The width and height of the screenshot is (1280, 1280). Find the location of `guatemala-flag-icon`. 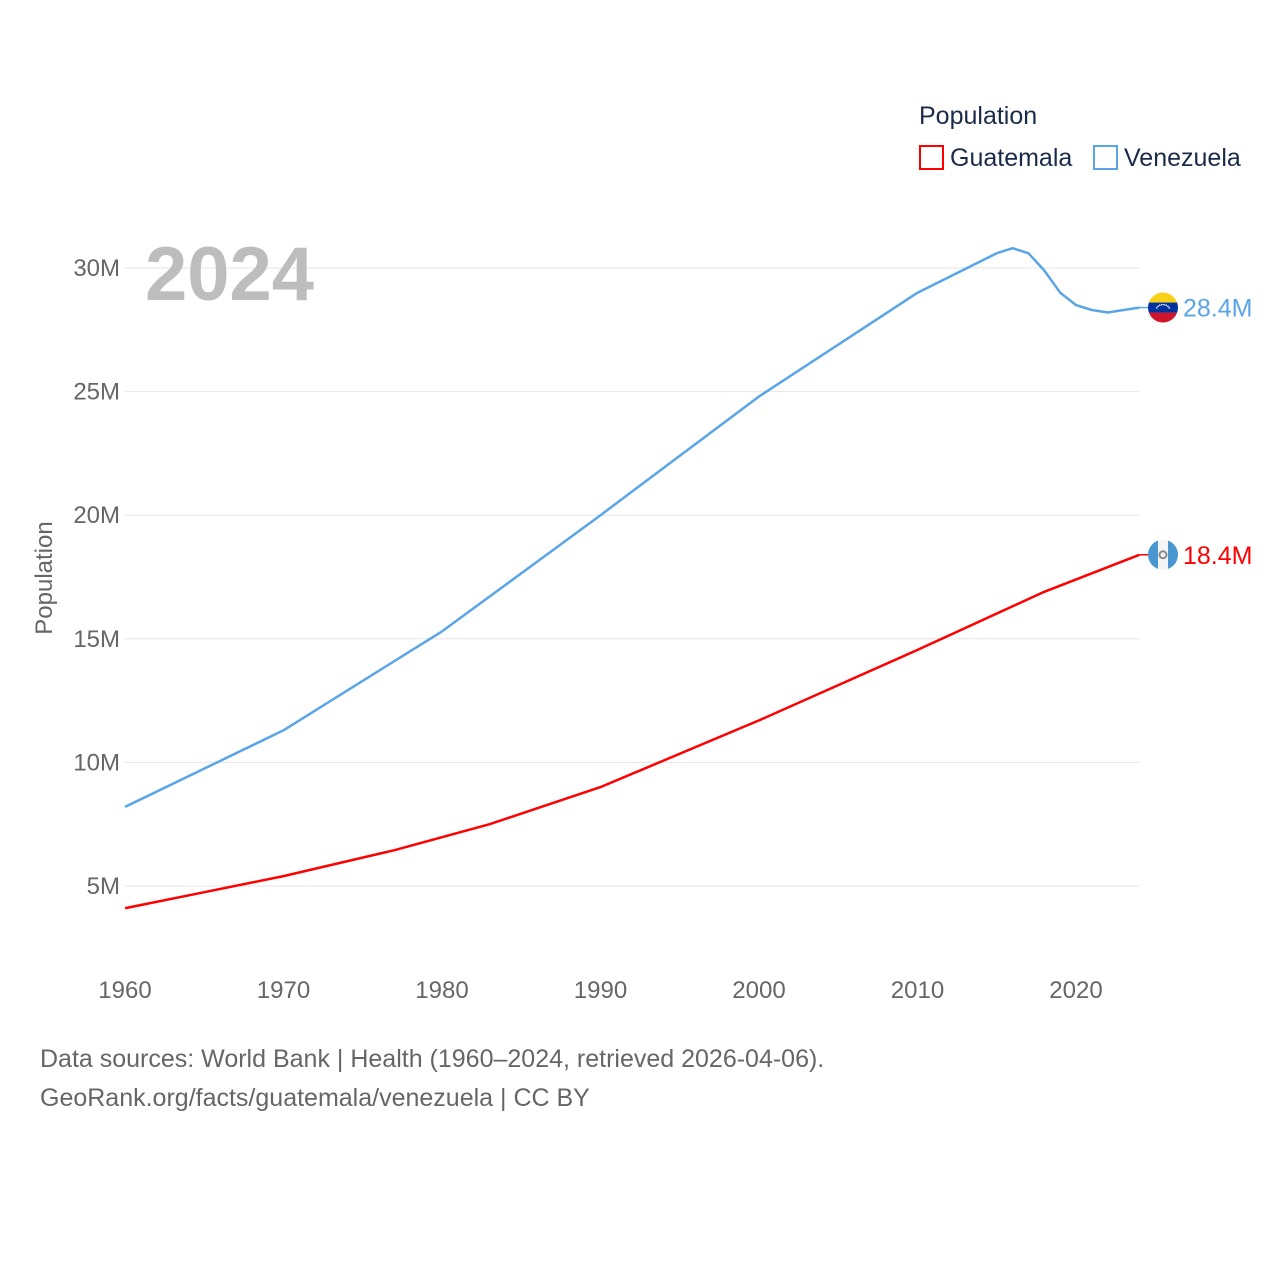

guatemala-flag-icon is located at coordinates (1163, 554).